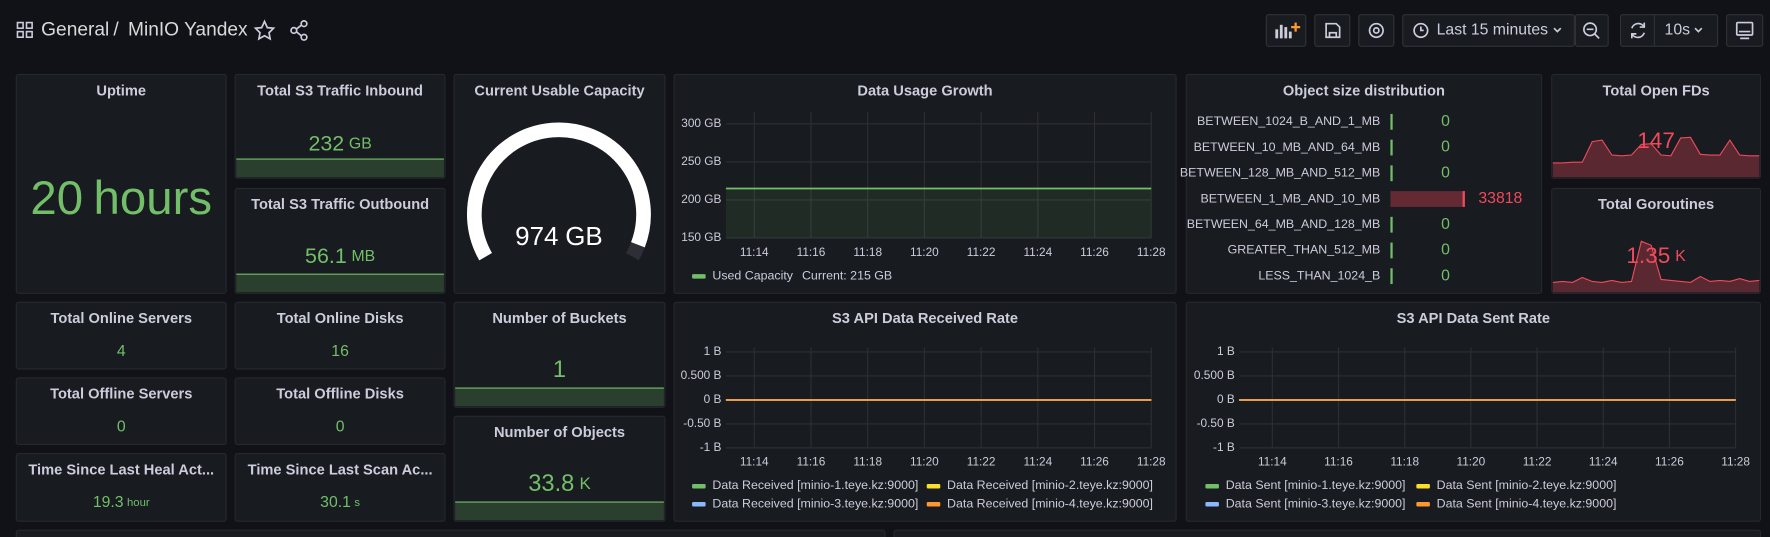 This screenshot has width=1770, height=537. Describe the element at coordinates (24, 30) in the screenshot. I see `dashboards-icon` at that location.